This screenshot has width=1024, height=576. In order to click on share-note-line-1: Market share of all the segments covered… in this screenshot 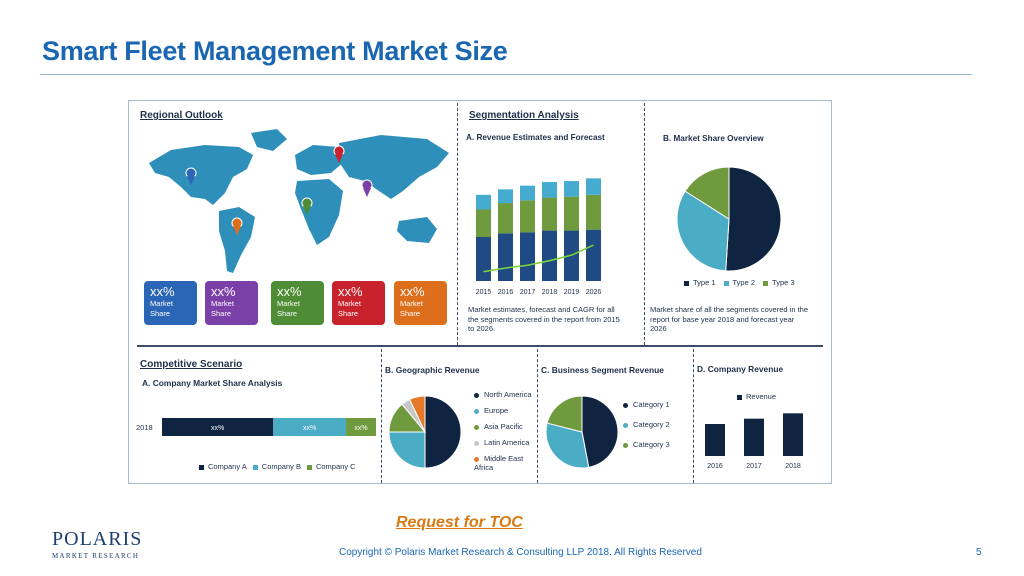, I will do `click(729, 309)`.